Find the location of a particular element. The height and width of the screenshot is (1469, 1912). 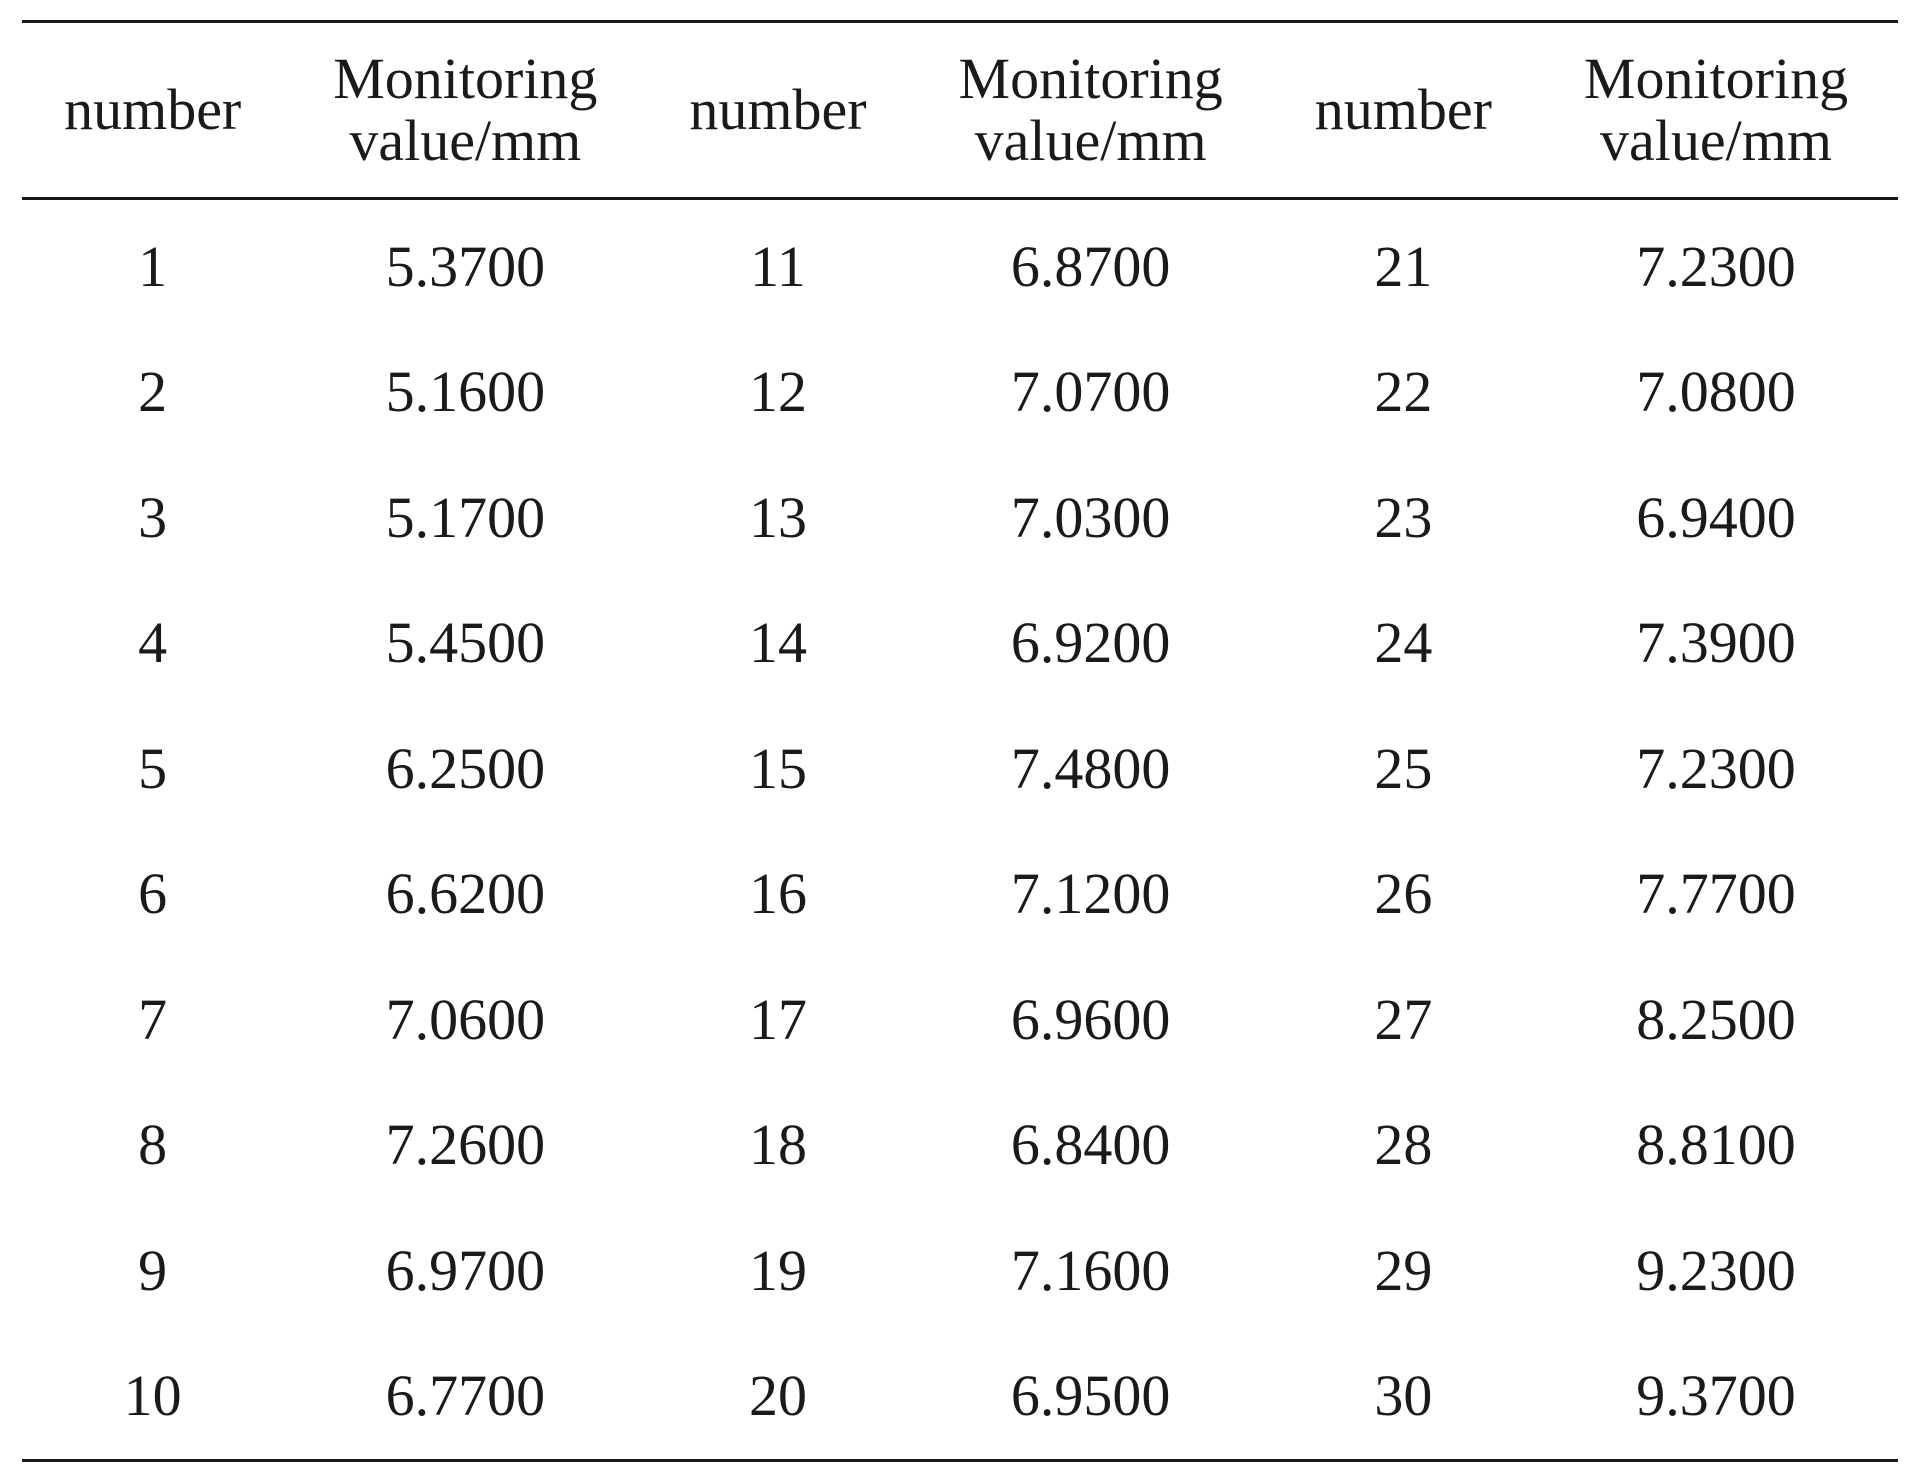

table-row: 5 6.2500 15 7.4800 25 7.2300 is located at coordinates (960, 769).